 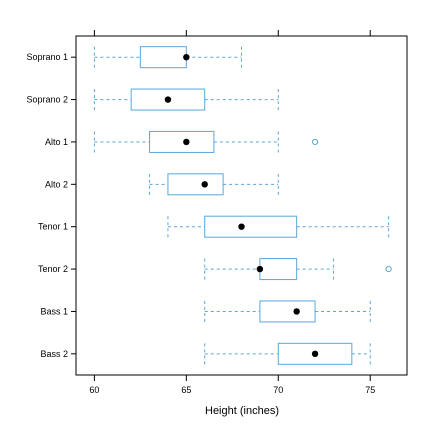 I want to click on x-tick-label: 60, so click(x=94, y=390).